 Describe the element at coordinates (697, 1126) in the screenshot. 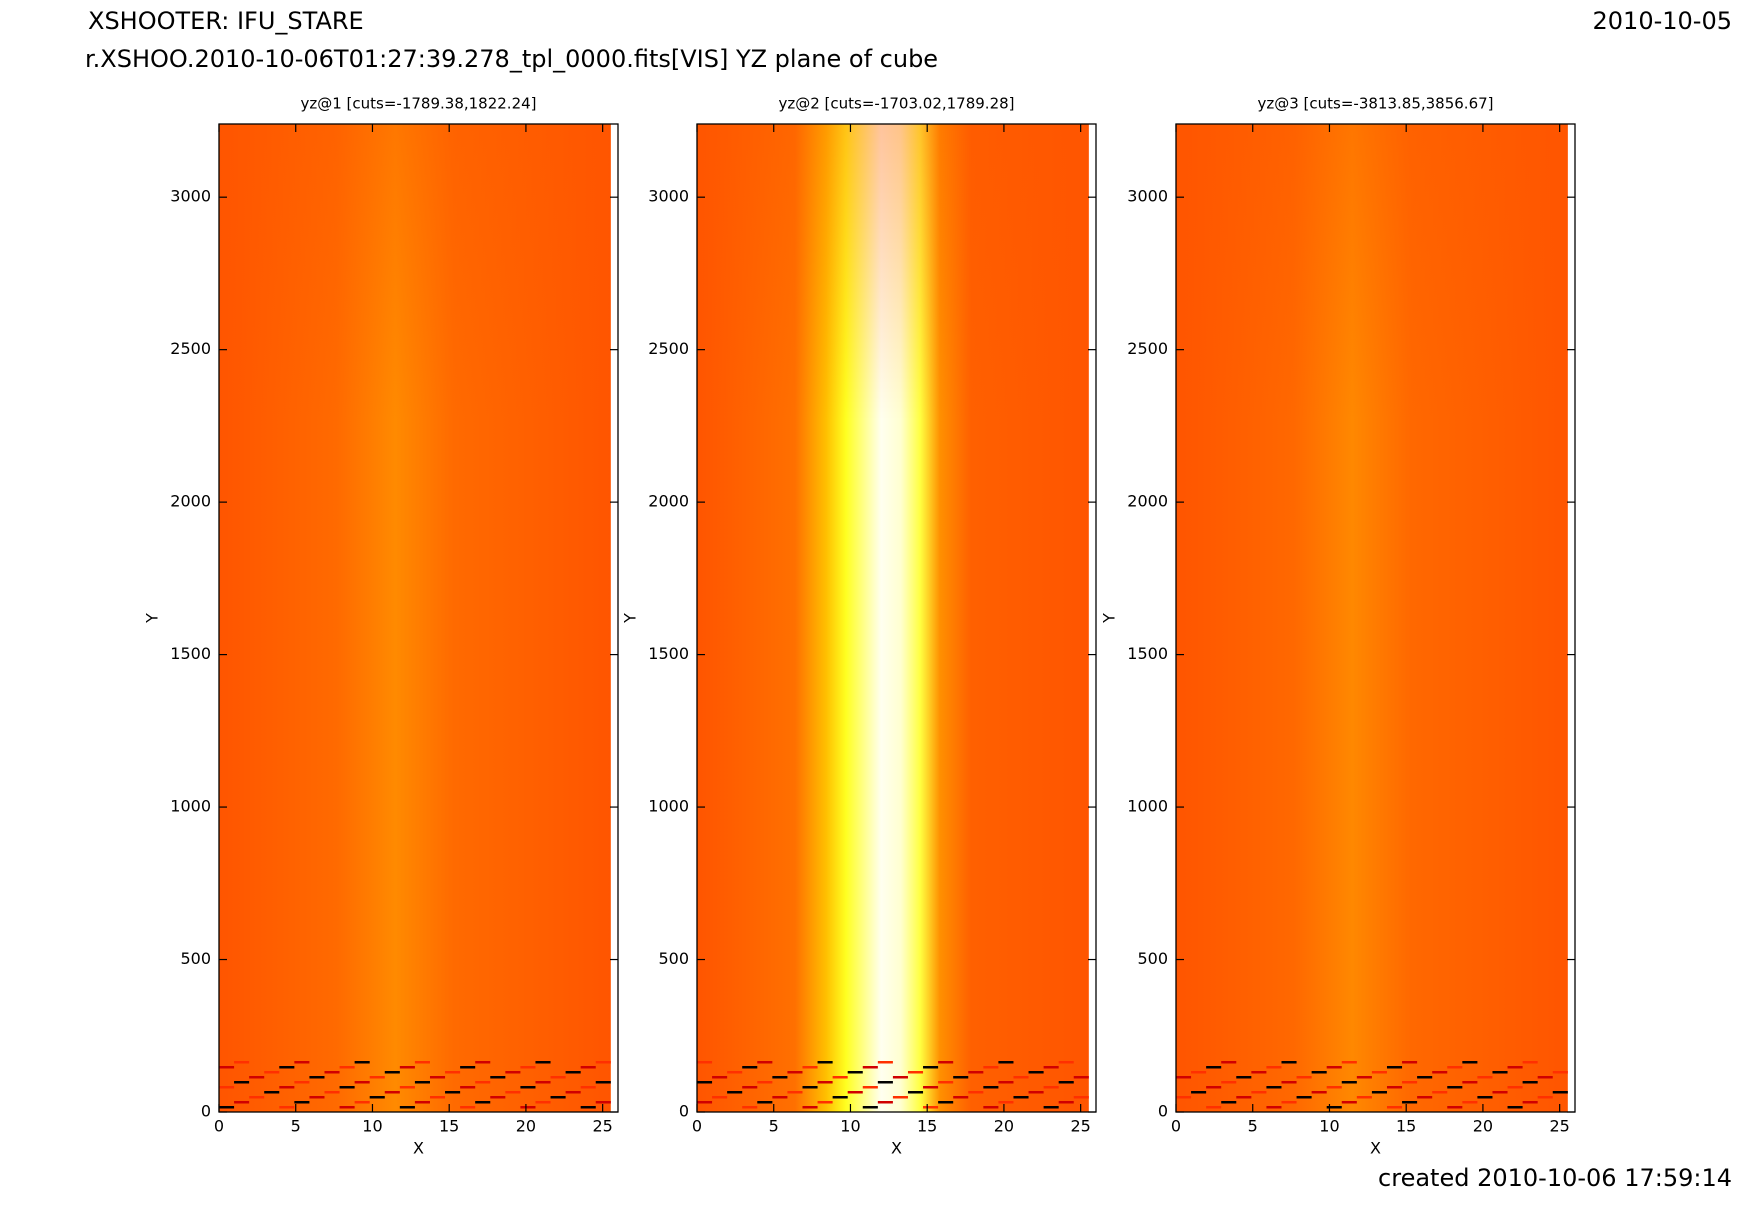

I see `x-tick-label: 0` at that location.